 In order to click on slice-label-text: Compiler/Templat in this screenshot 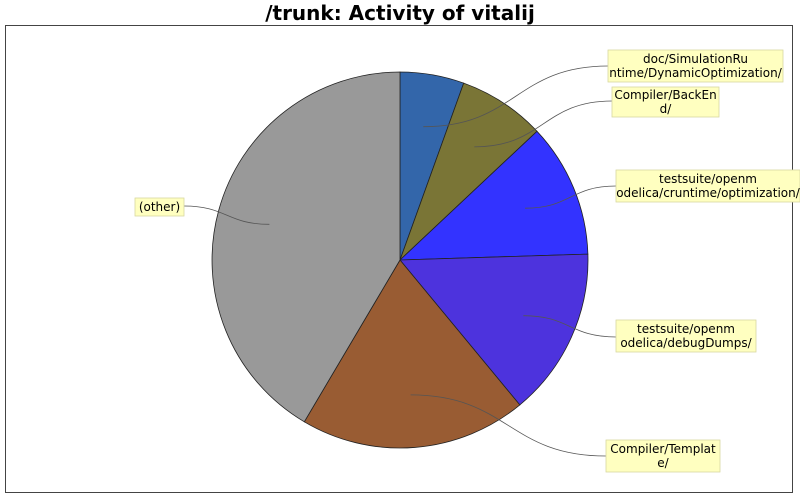, I will do `click(663, 449)`.